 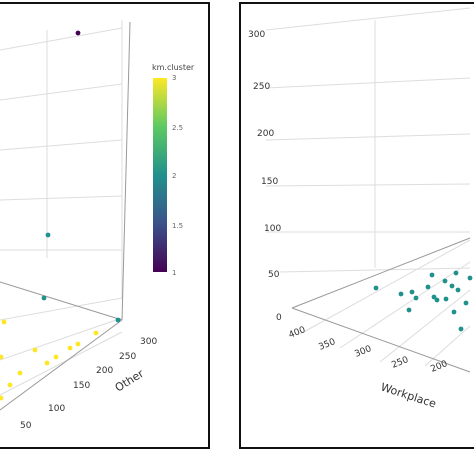 I want to click on left-depth-tick-label: 150, so click(x=81, y=386).